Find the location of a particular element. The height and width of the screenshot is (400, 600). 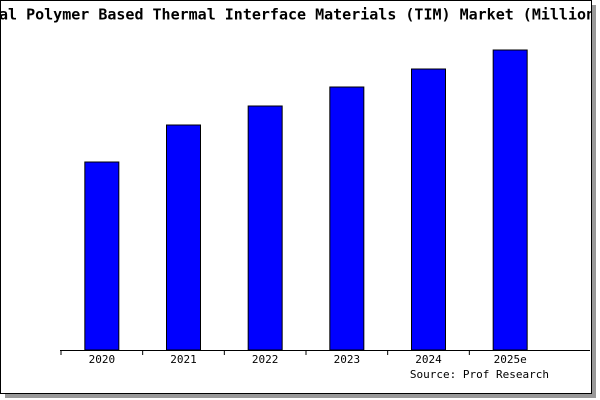

x-tick-label: 2024 is located at coordinates (428, 359).